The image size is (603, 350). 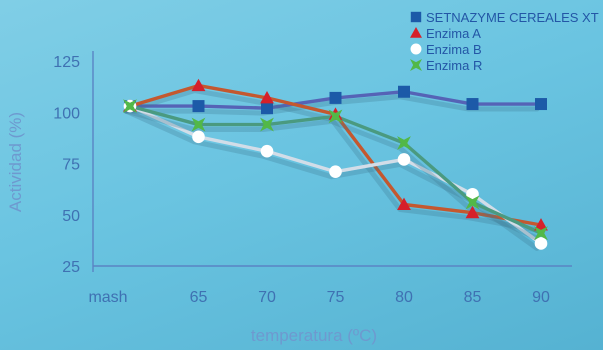 I want to click on y-tick-labels: 25 50 75 100 125, so click(x=66, y=165).